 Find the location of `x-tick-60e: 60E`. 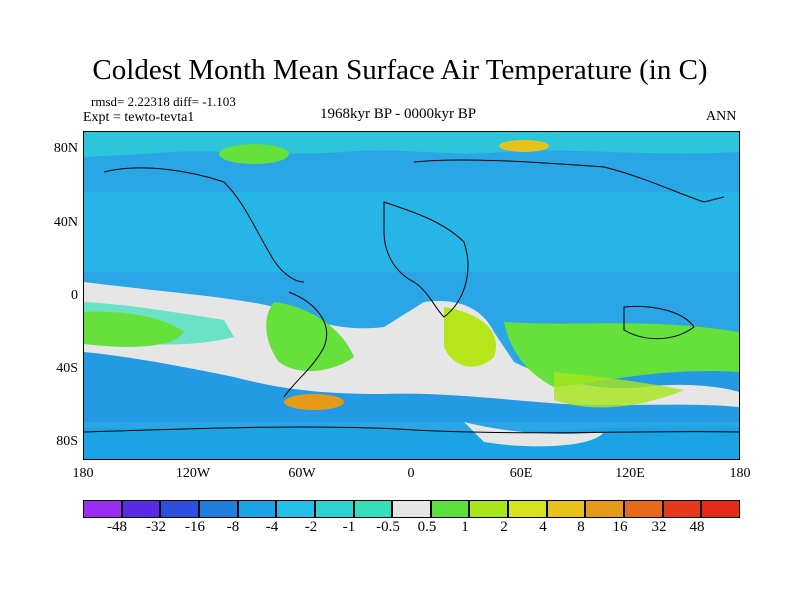

x-tick-60e: 60E is located at coordinates (521, 473).